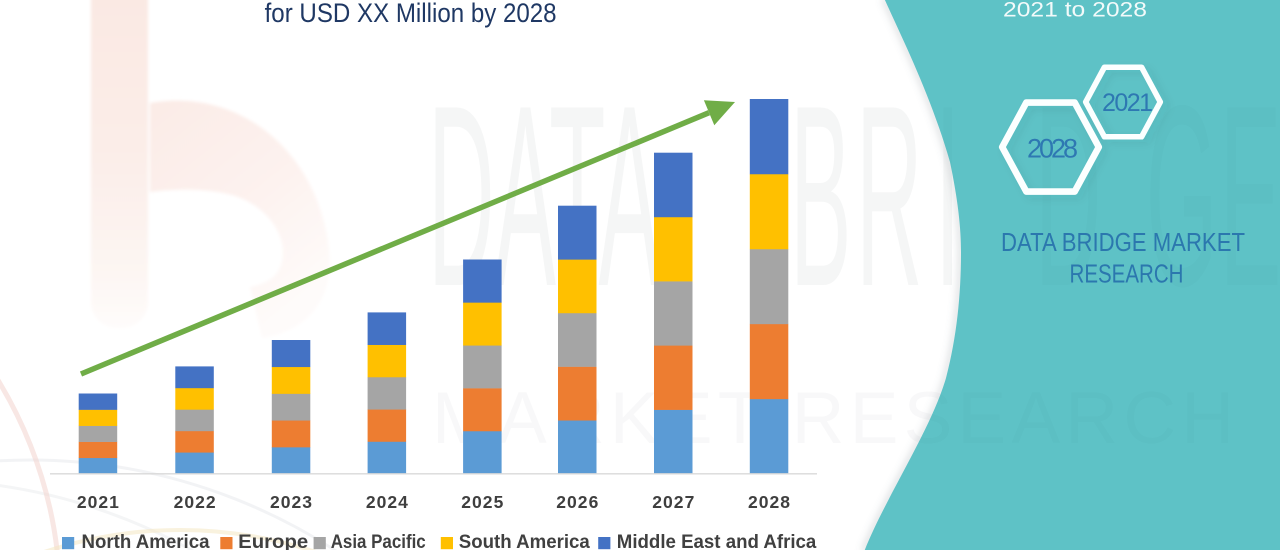 This screenshot has width=1280, height=550. Describe the element at coordinates (291, 502) in the screenshot. I see `svg-text: 2023` at that location.